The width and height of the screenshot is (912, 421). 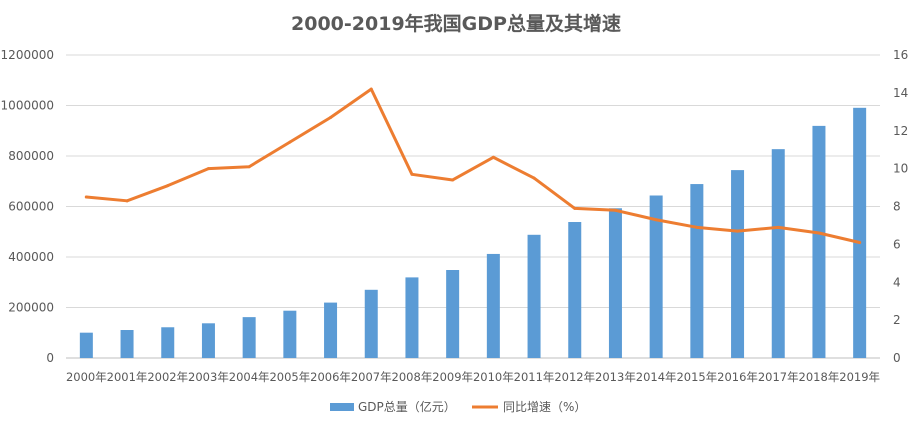 I want to click on left-axis: 0 200000 400000 600000 800000 1000000 1200000, so click(x=27, y=206).